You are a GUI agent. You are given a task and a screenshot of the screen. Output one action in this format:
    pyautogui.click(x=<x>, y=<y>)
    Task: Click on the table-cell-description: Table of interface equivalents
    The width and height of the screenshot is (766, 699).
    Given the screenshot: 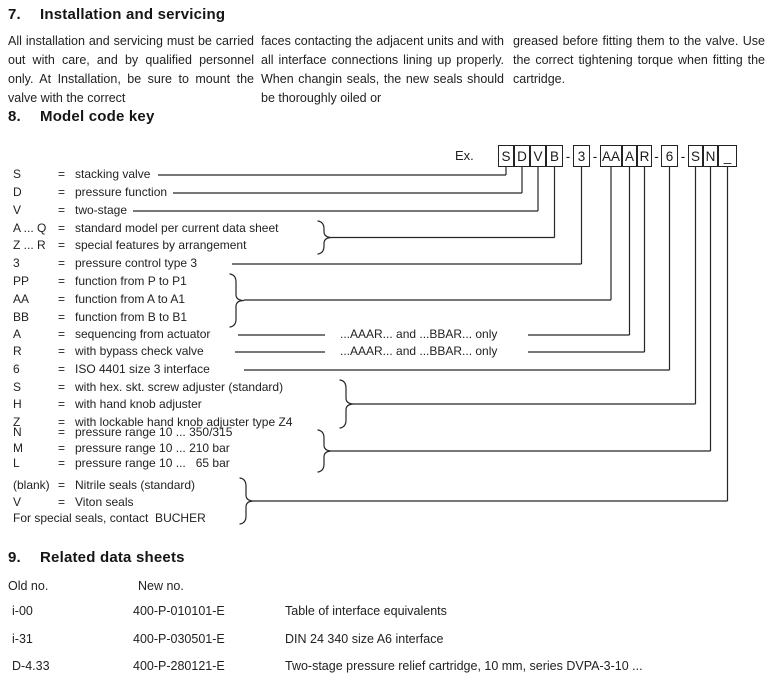 What is the action you would take?
    pyautogui.click(x=366, y=611)
    